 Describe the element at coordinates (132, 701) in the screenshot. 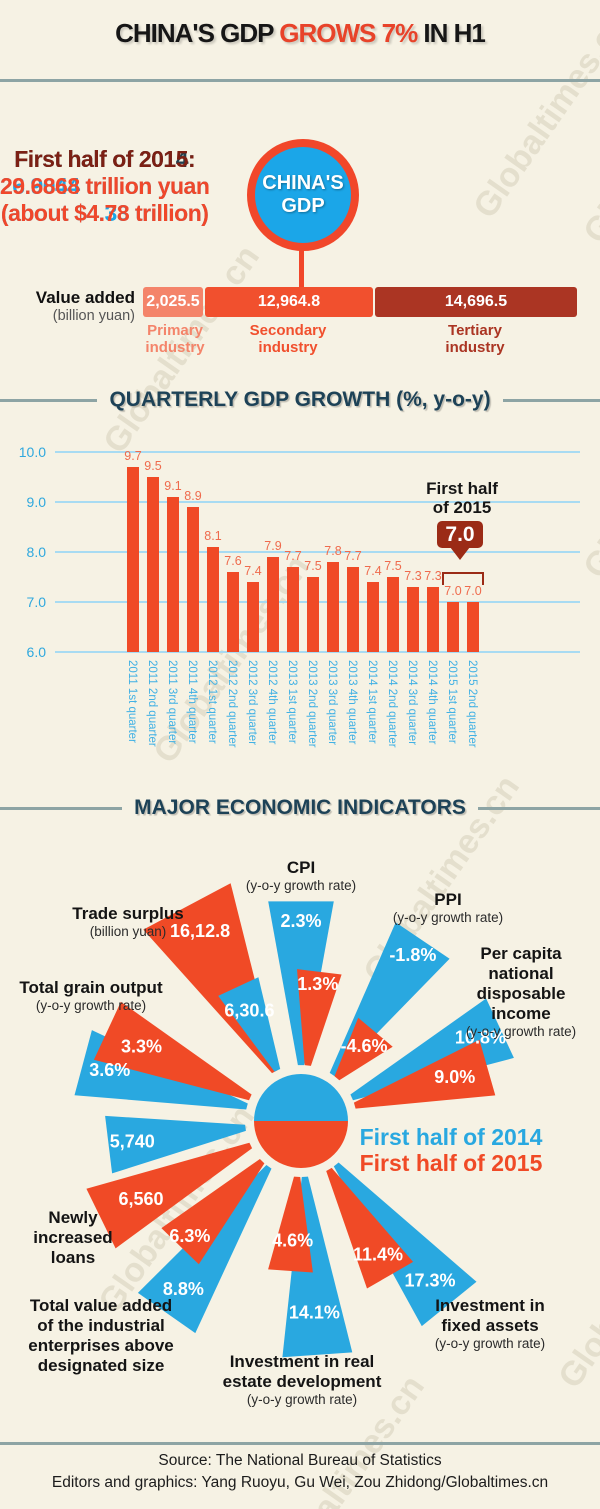

I see `x-tick-label: 2011 1st quarter` at that location.